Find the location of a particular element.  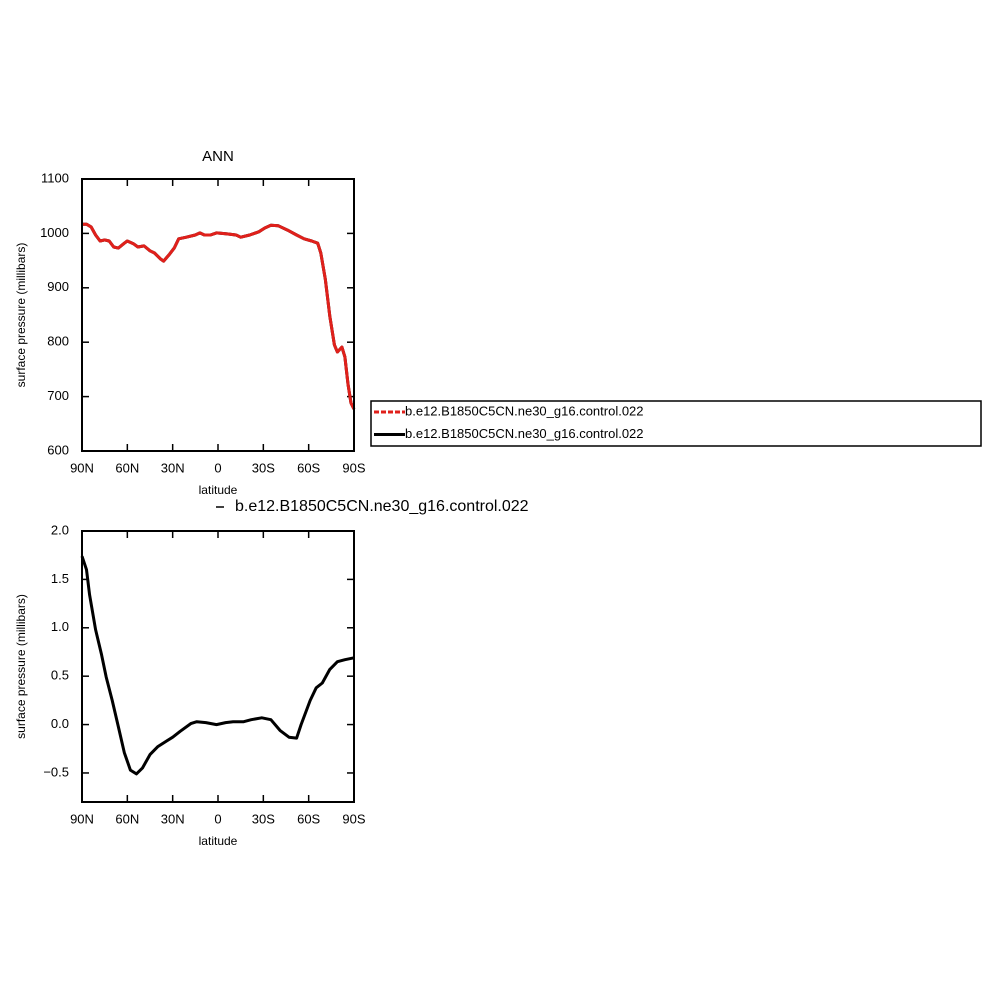

y-tick-label: 700 is located at coordinates (58, 395).